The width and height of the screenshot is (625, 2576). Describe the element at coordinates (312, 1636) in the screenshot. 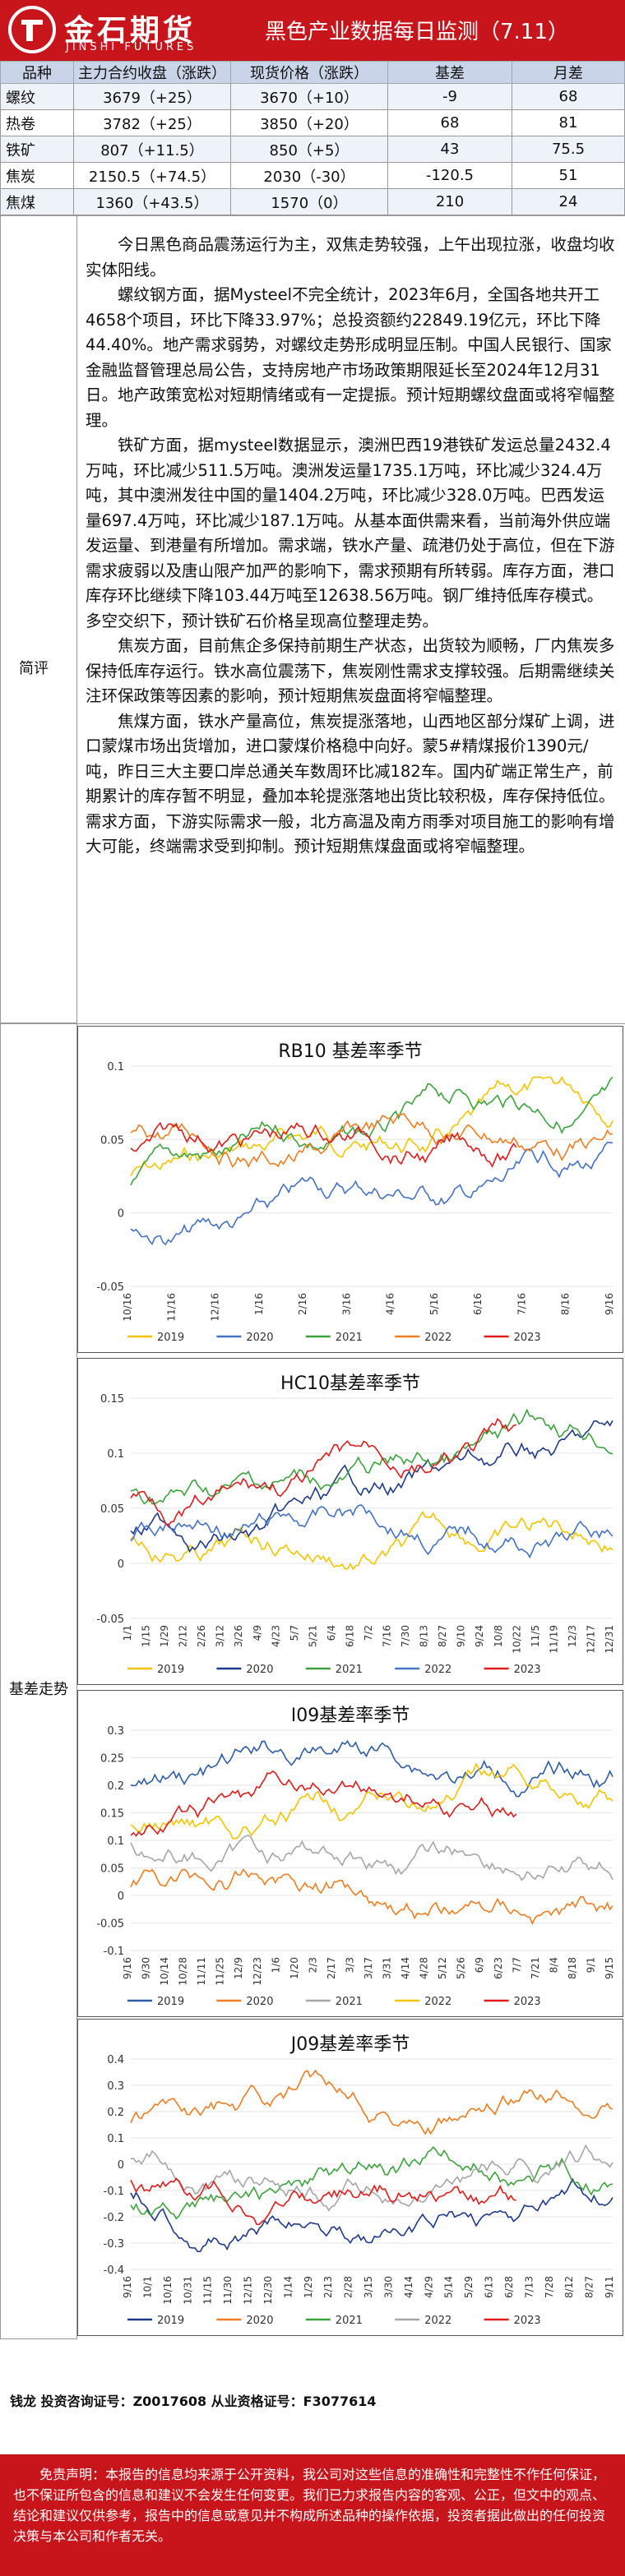

I see `x-tick-label: 5/21` at that location.